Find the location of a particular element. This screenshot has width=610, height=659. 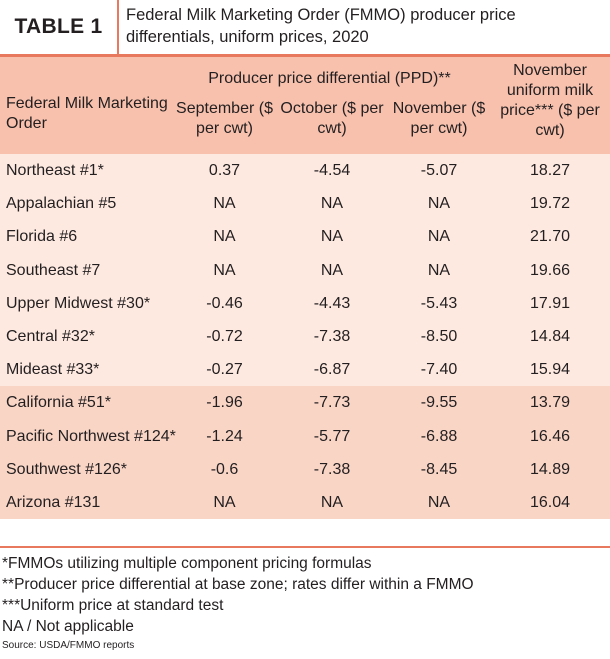

cell-order: Northeast #1* is located at coordinates (55, 170).